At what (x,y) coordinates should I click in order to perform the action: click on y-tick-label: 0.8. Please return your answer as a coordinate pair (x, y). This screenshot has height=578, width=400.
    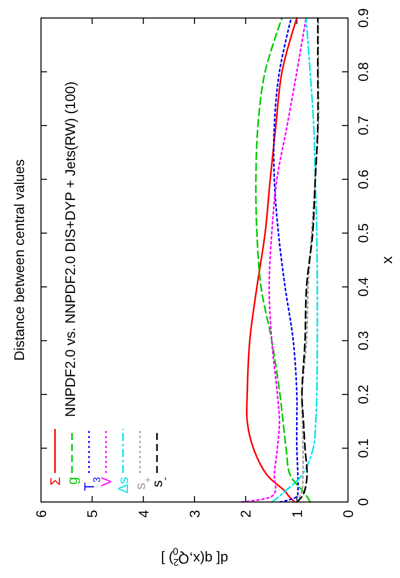
    Looking at the image, I should click on (363, 72).